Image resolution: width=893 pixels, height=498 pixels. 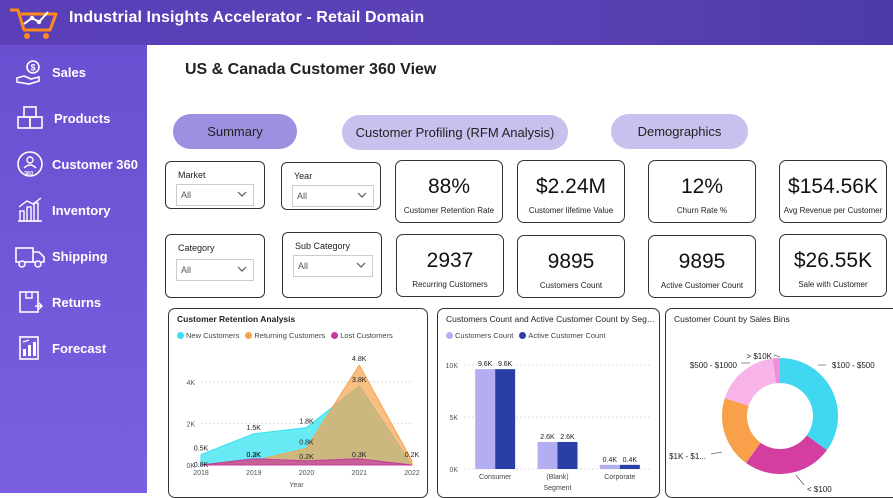 What do you see at coordinates (80, 256) in the screenshot?
I see `sidebar-item-label: Shipping` at bounding box center [80, 256].